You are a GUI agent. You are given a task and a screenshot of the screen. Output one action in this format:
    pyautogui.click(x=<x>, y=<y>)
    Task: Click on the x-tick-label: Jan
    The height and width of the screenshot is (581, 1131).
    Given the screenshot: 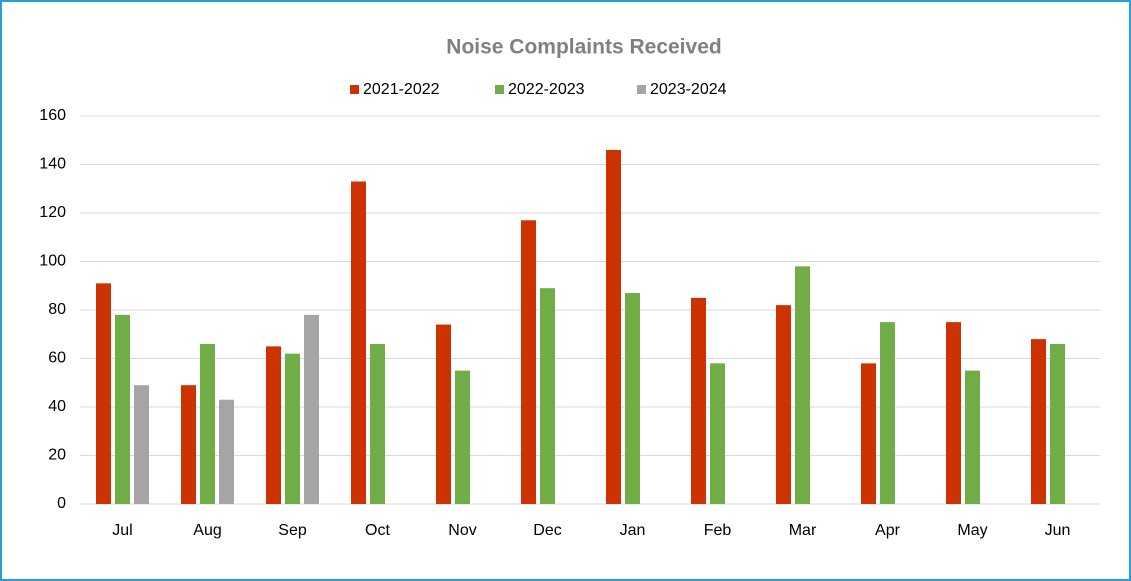 What is the action you would take?
    pyautogui.click(x=633, y=530)
    